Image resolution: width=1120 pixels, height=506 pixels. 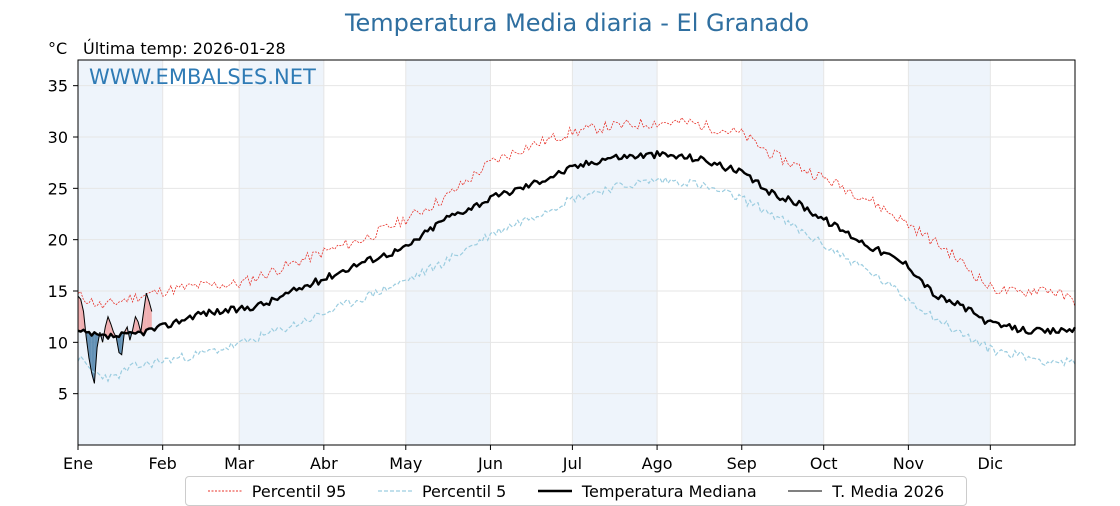 I want to click on chart-title: Temperatura Media diaria - El Granado, so click(x=576, y=23).